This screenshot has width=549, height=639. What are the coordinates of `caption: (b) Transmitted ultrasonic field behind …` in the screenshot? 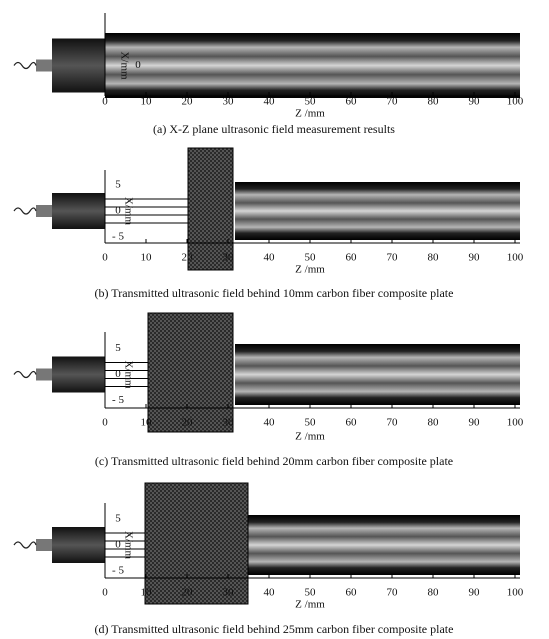 It's located at (274, 293).